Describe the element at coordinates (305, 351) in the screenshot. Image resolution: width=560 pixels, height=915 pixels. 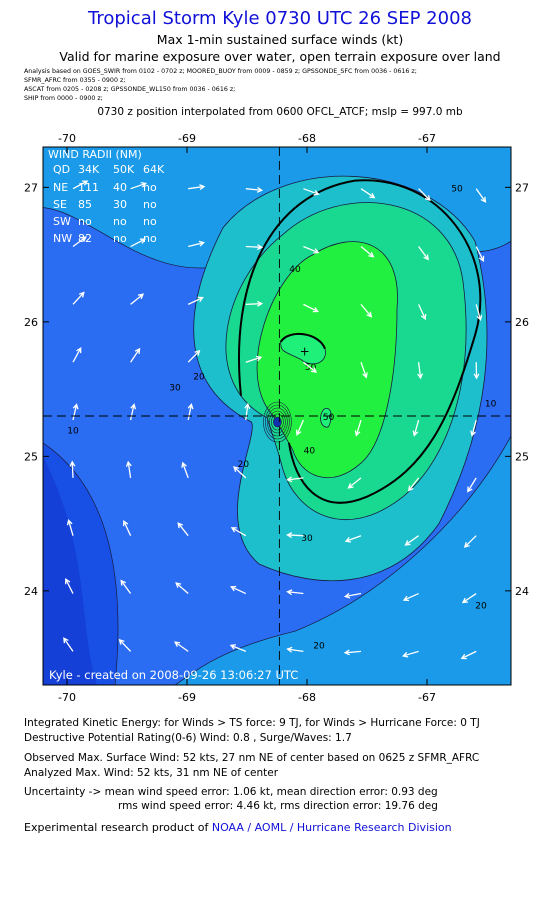
I see `max-wind-marker: +` at that location.